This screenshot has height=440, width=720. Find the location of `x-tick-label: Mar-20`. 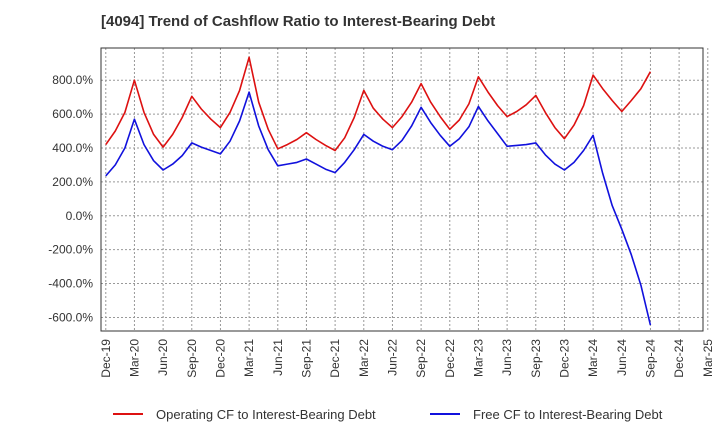

x-tick-label: Mar-20 is located at coordinates (134, 358).